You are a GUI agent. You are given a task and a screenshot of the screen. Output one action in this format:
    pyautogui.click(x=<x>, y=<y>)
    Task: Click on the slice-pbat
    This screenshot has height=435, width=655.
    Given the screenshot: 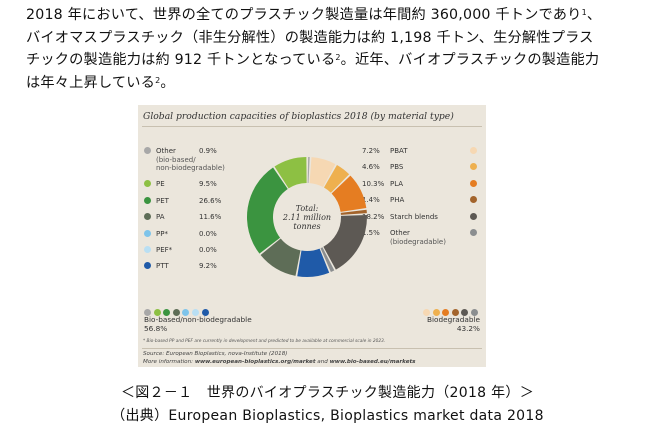 What is the action you would take?
    pyautogui.click(x=322, y=172)
    